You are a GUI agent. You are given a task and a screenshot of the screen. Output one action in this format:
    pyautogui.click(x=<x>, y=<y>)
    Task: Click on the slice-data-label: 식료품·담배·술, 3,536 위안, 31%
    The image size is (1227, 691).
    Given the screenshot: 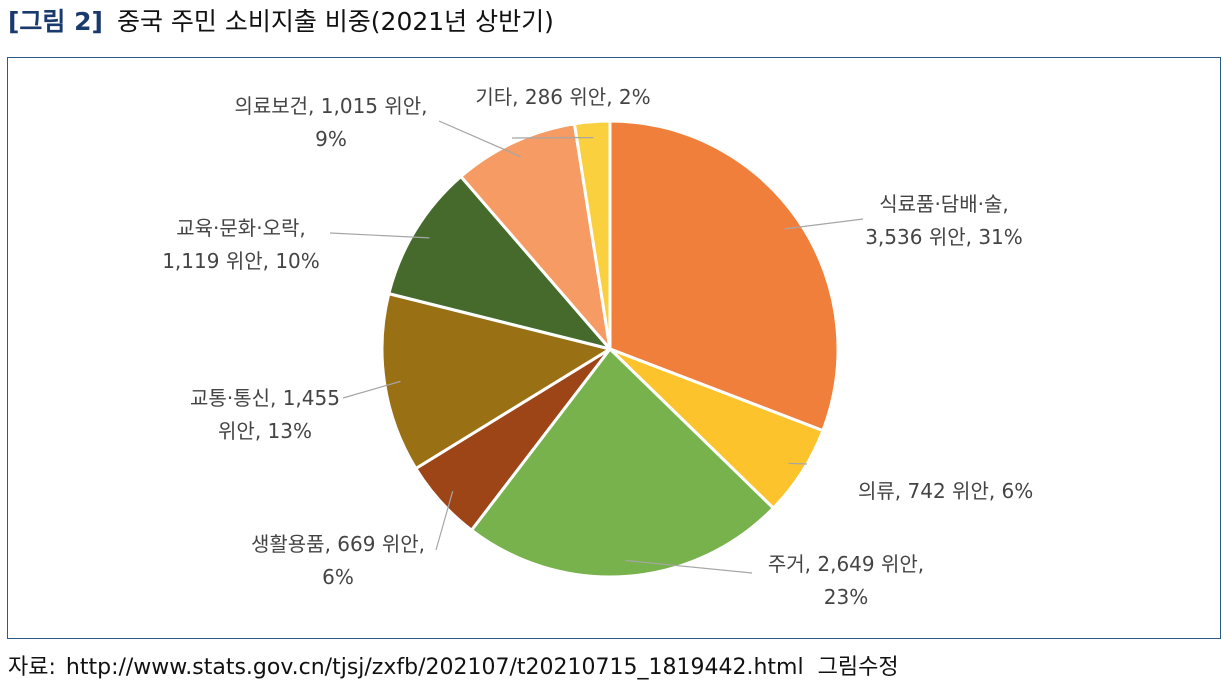 What is the action you would take?
    pyautogui.click(x=944, y=220)
    